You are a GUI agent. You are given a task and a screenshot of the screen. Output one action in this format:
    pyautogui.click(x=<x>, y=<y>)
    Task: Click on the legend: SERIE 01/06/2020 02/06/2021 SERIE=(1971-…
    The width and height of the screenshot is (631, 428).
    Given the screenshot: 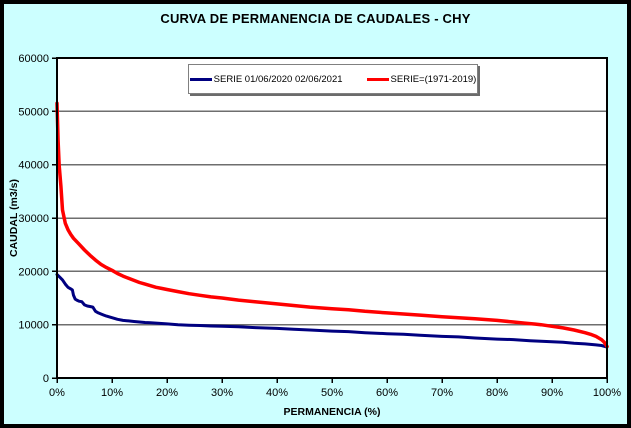 What is the action you would take?
    pyautogui.click(x=333, y=79)
    